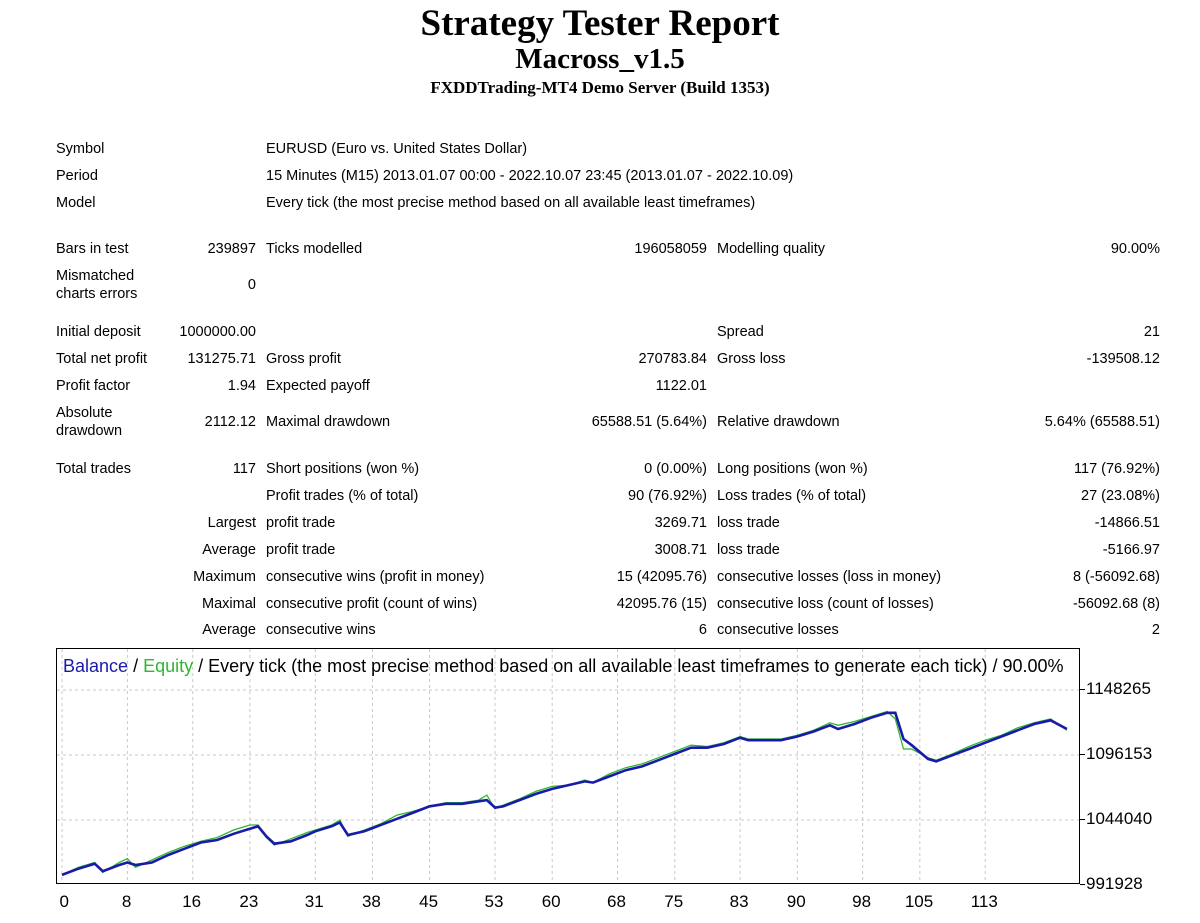  What do you see at coordinates (672, 359) in the screenshot?
I see `grossprofit-value: 270783.84` at bounding box center [672, 359].